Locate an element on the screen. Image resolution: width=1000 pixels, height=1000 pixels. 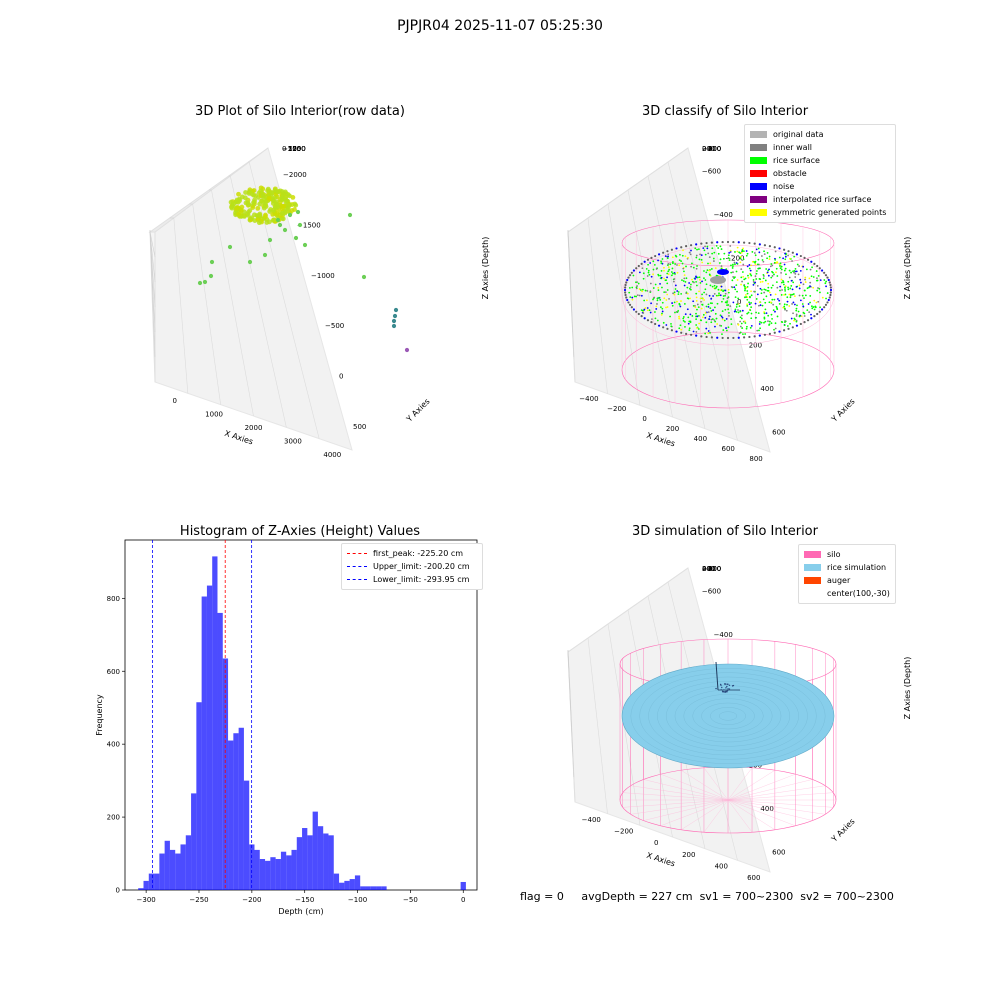
histogram-x-tick-label: −50 is located at coordinates (410, 900).